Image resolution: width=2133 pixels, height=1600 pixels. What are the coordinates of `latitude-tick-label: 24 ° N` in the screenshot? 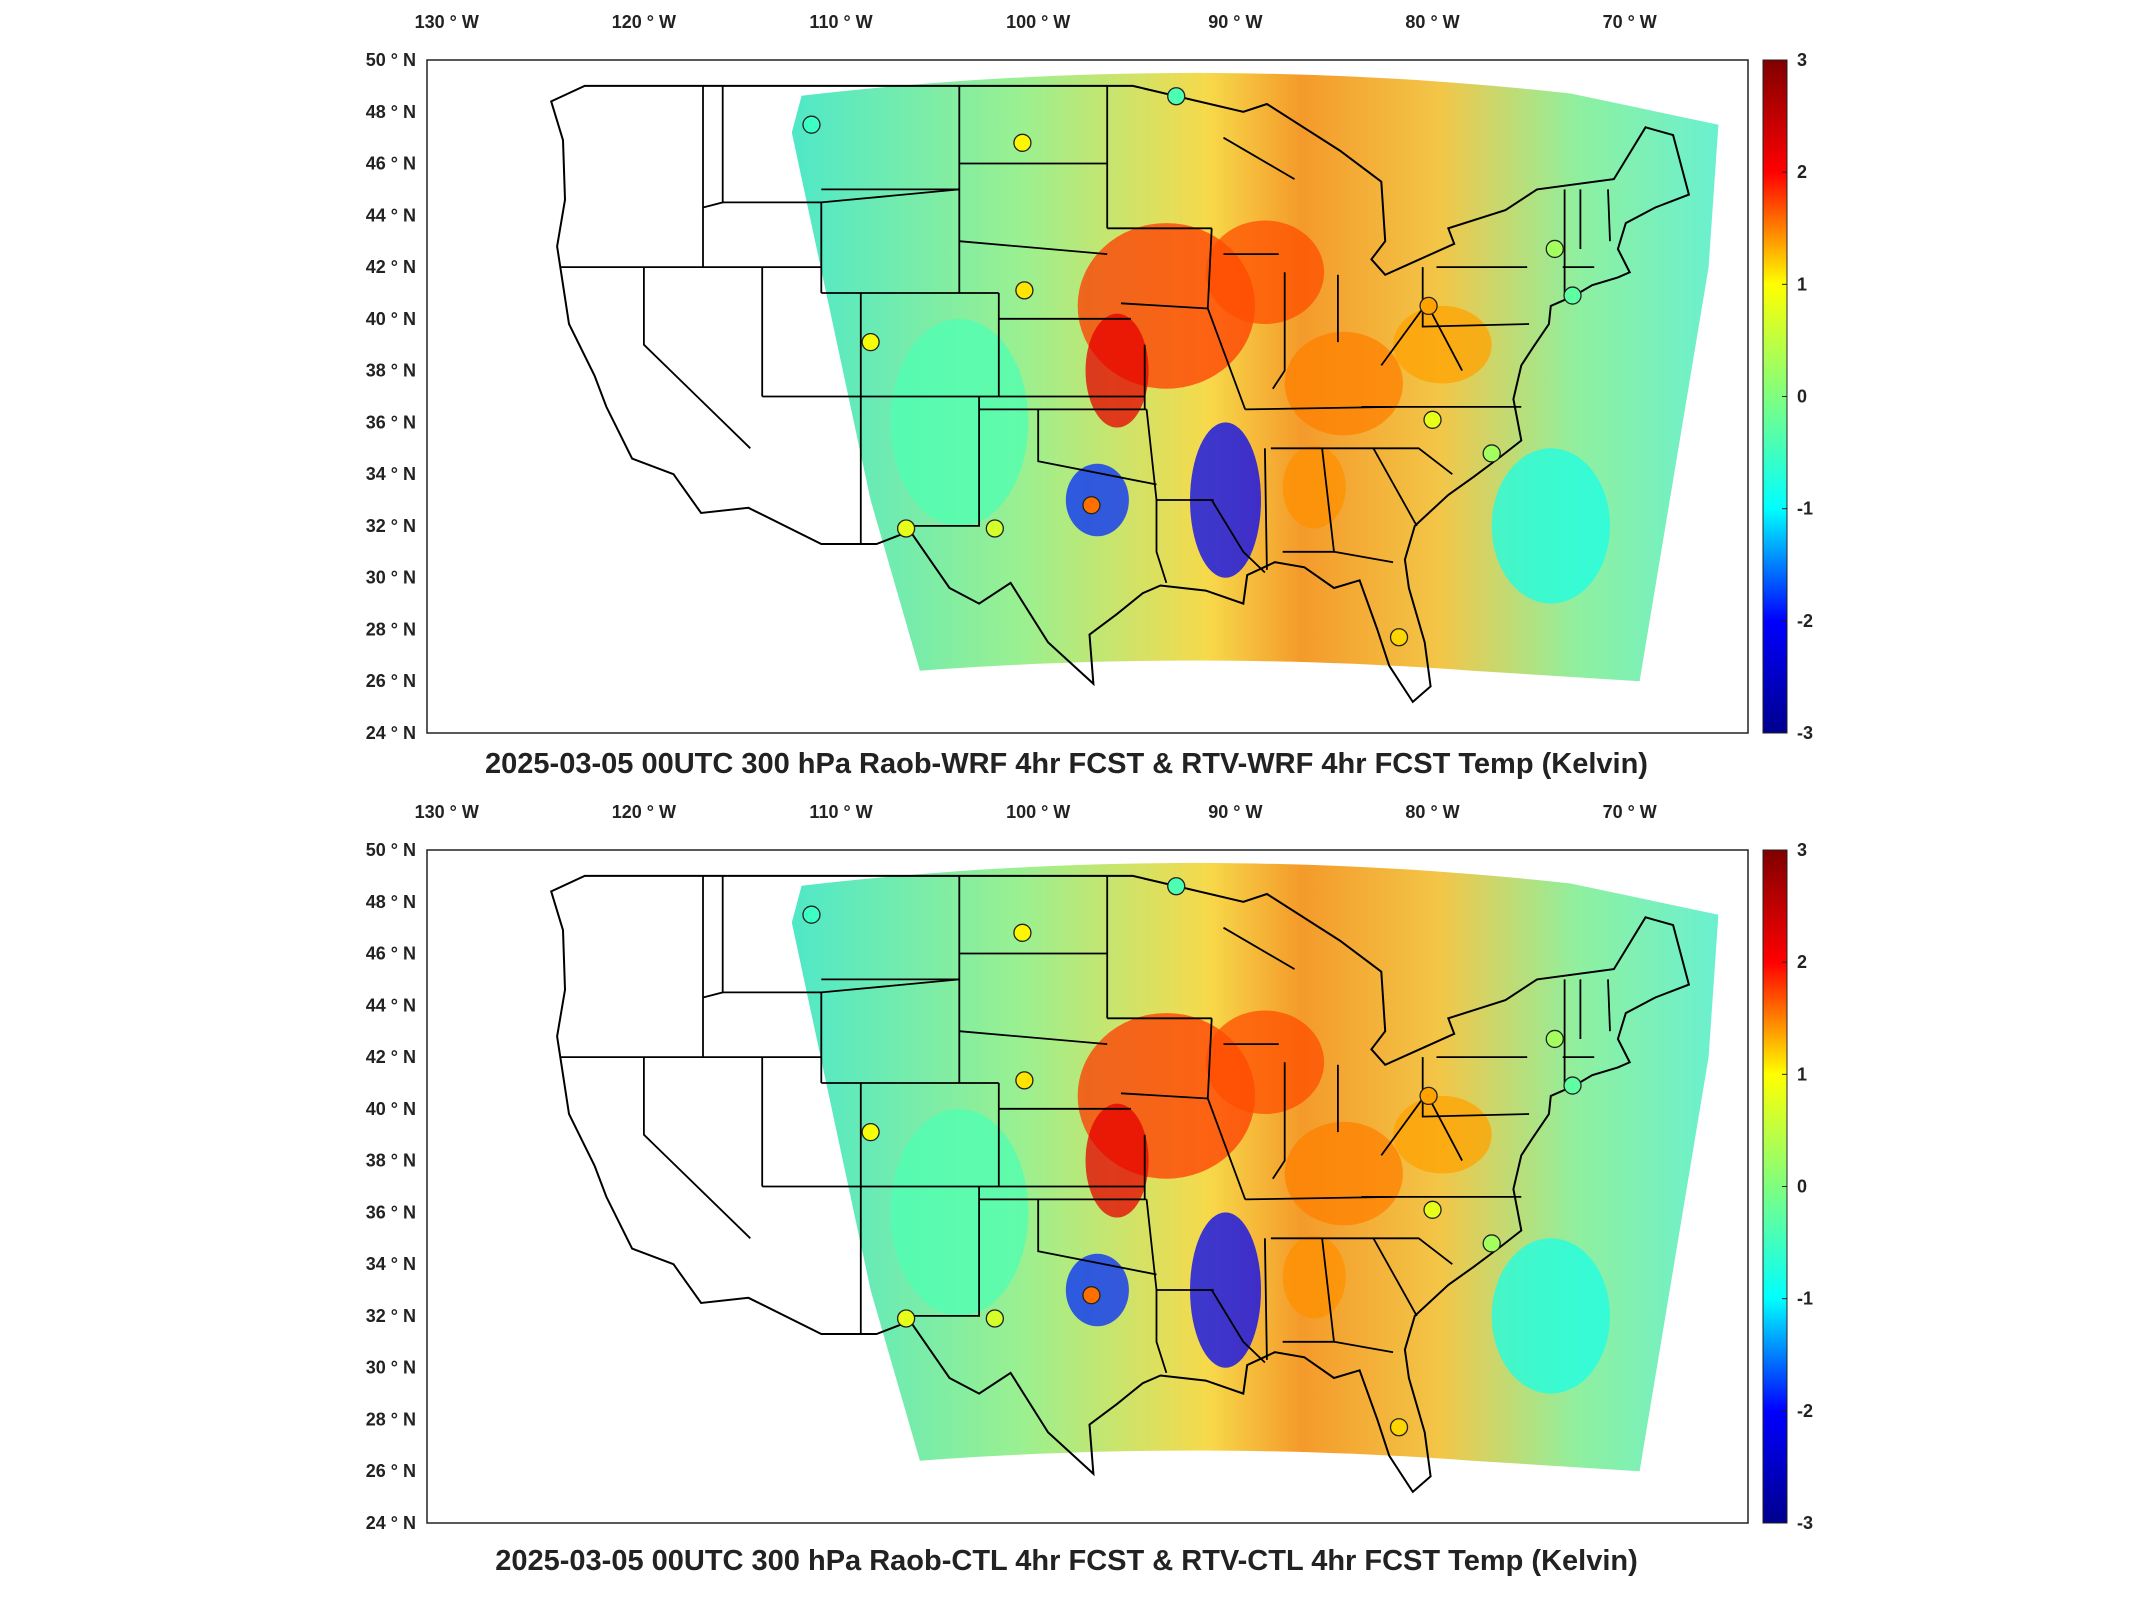 It's located at (391, 733).